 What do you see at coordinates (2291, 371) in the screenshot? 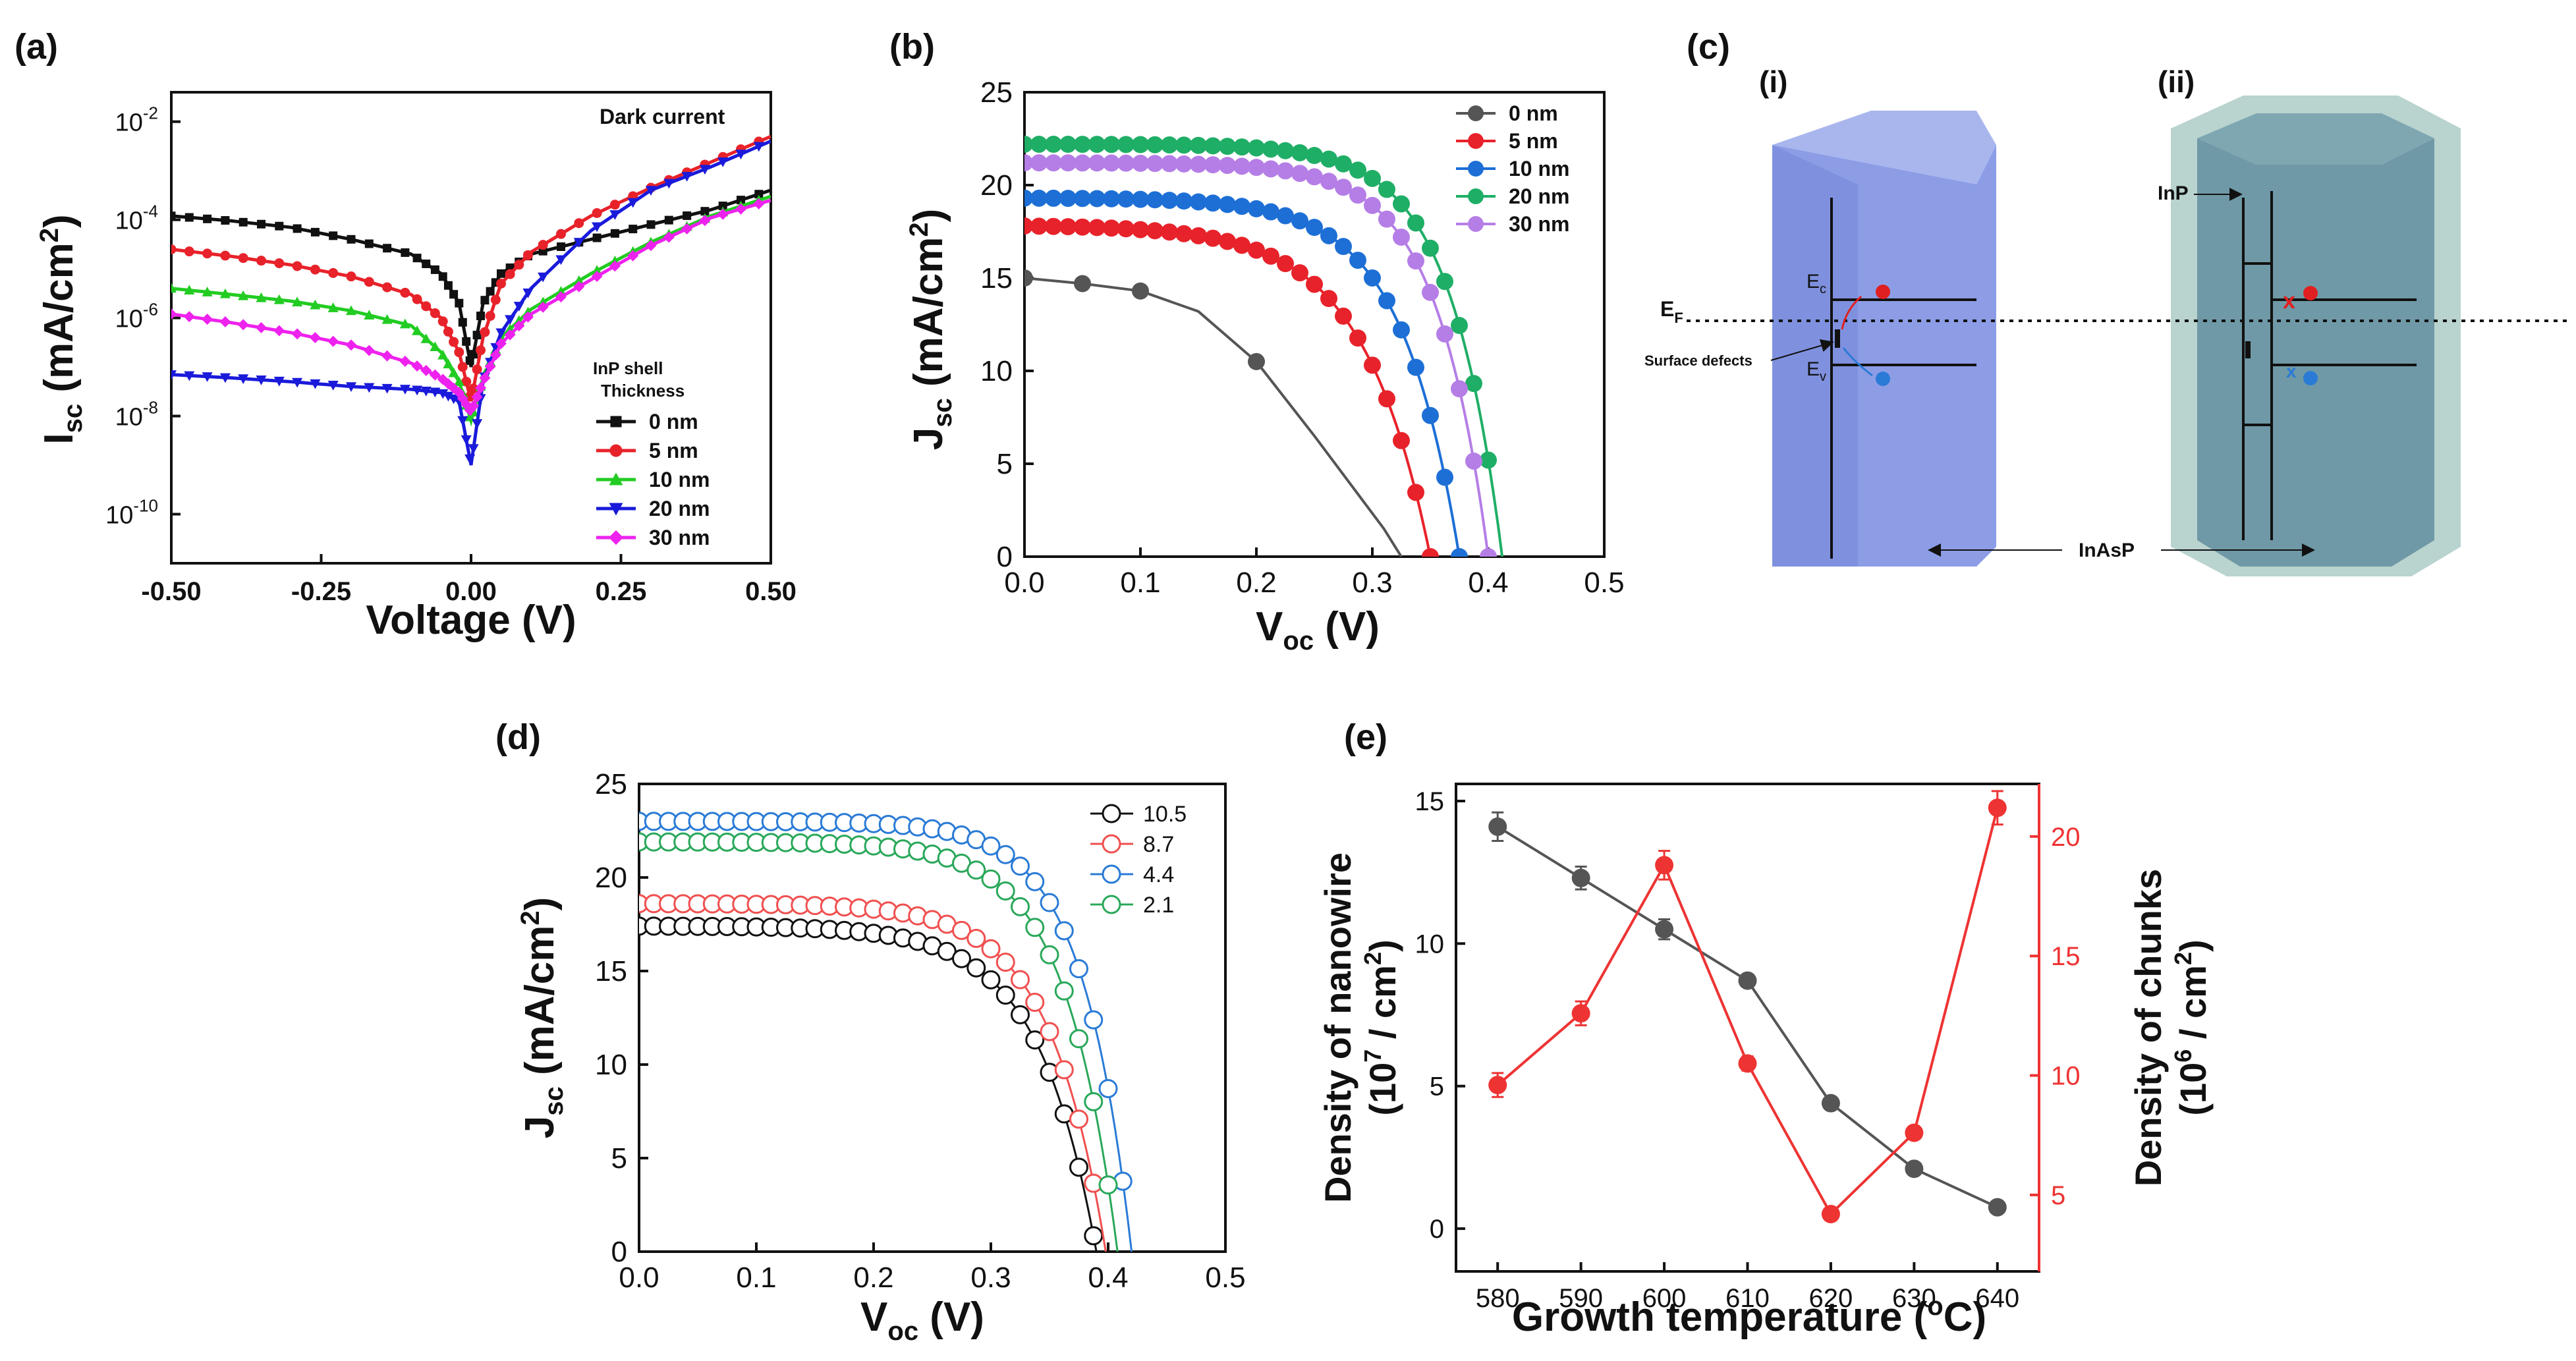
I see `blocked-hole-mark: x` at bounding box center [2291, 371].